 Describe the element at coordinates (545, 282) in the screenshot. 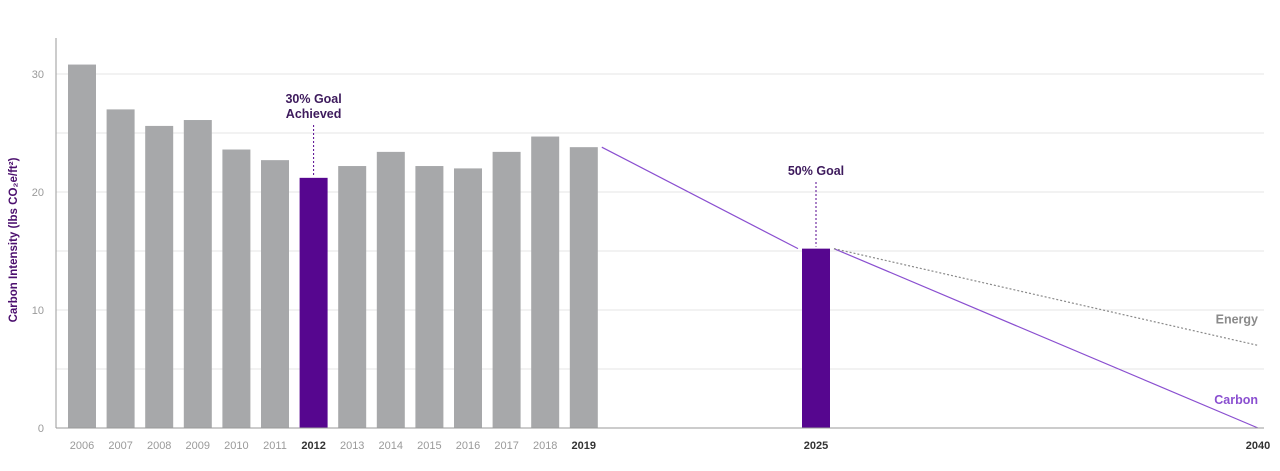

I see `bar-2018` at that location.